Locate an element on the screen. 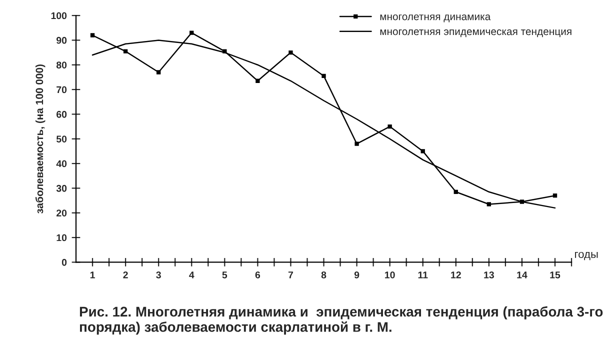 This screenshot has height=345, width=608. x-tick-label: 7 is located at coordinates (290, 275).